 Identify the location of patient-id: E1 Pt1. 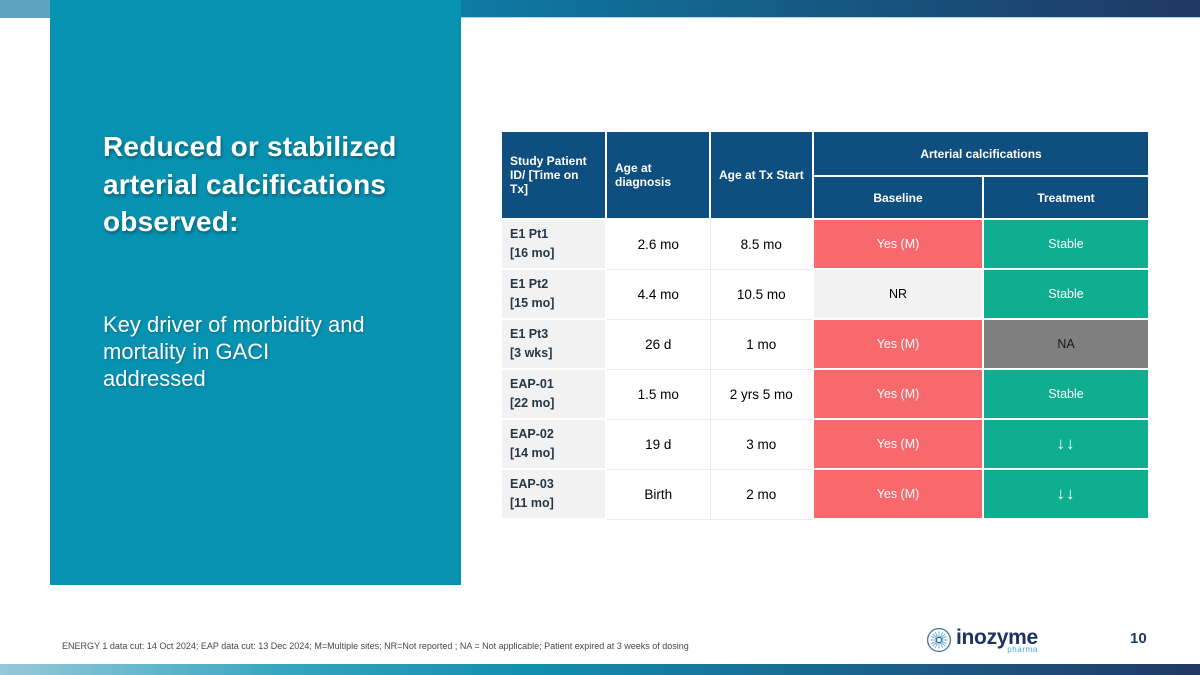
(529, 233).